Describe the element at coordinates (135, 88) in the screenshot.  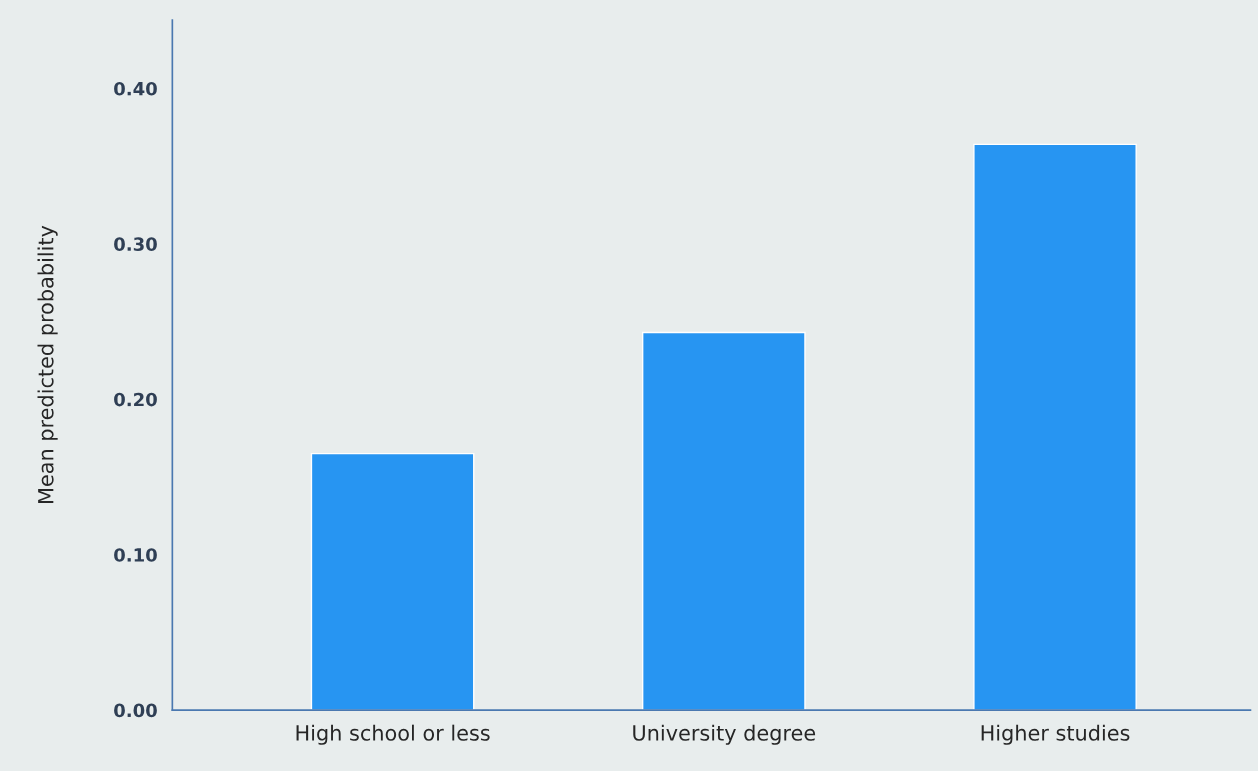
I see `y-tick-label: 0.40` at that location.